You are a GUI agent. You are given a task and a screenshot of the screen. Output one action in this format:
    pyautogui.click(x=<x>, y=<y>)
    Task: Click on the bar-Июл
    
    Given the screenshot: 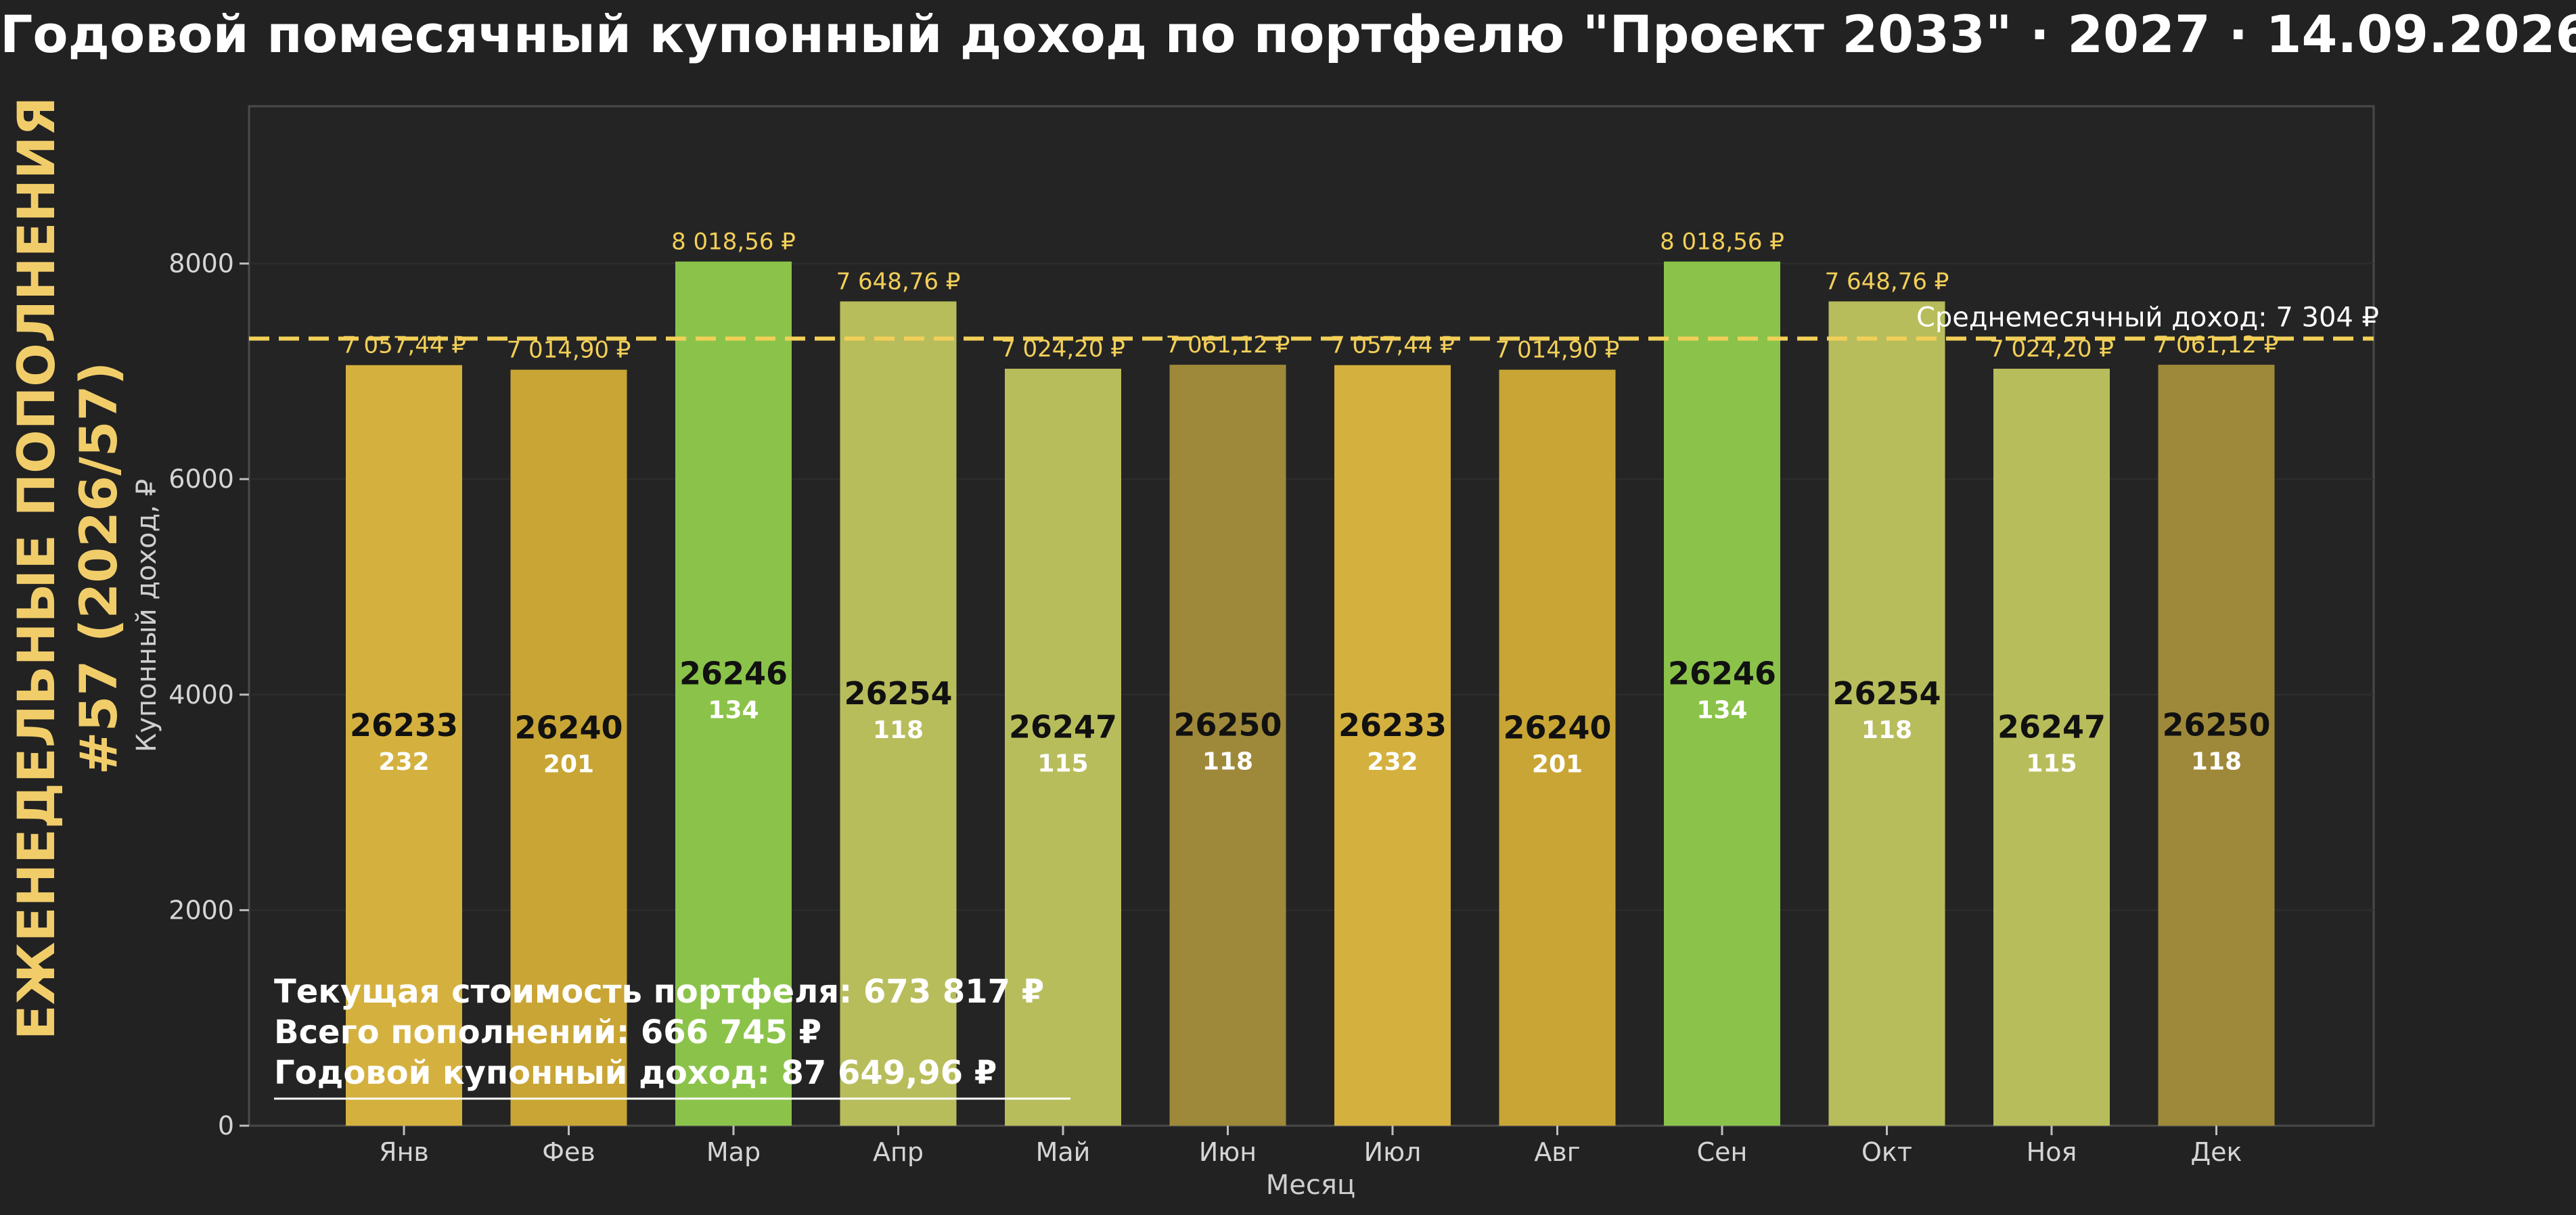 What is the action you would take?
    pyautogui.click(x=1392, y=745)
    